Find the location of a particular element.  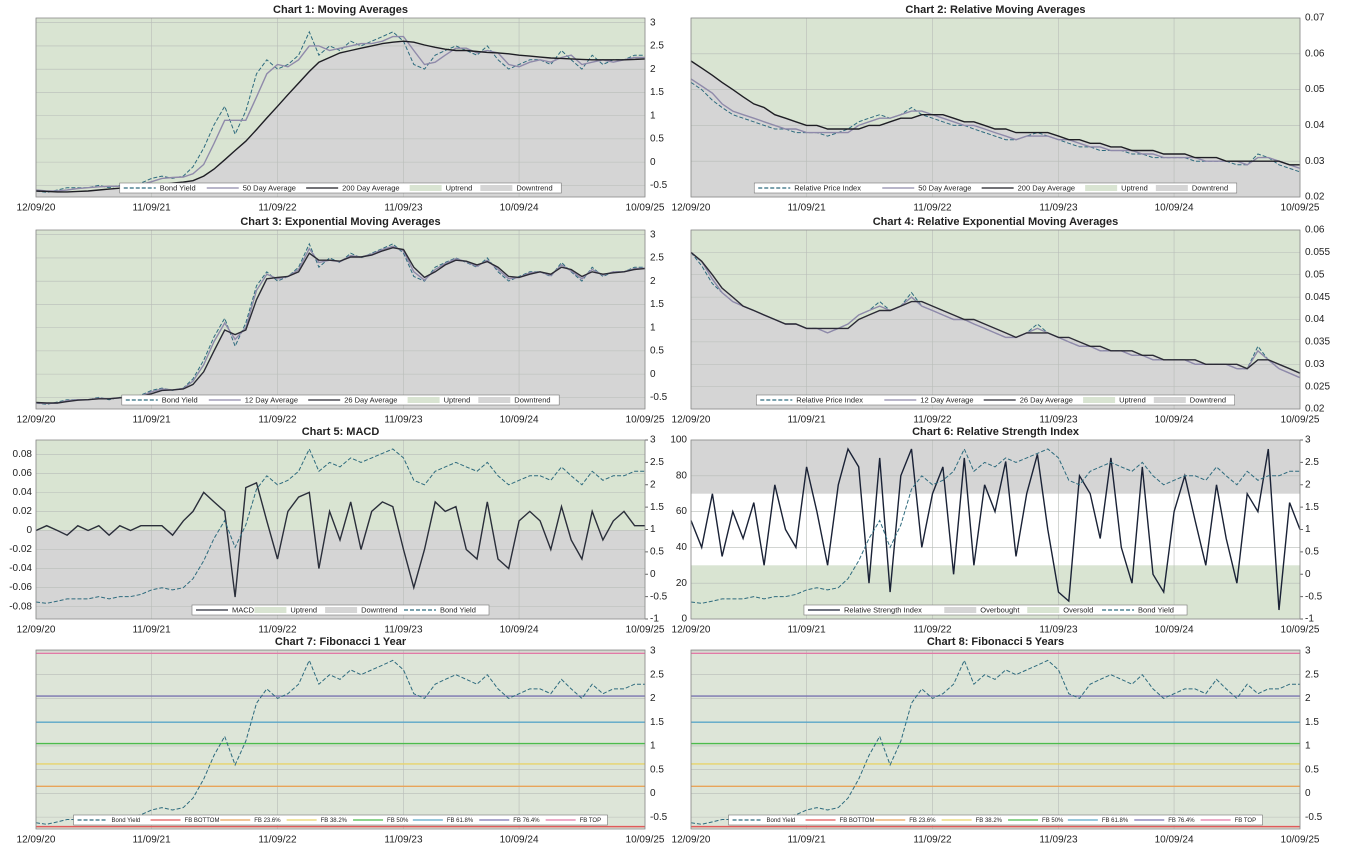

legend-label: 50 Day Average is located at coordinates (944, 187).